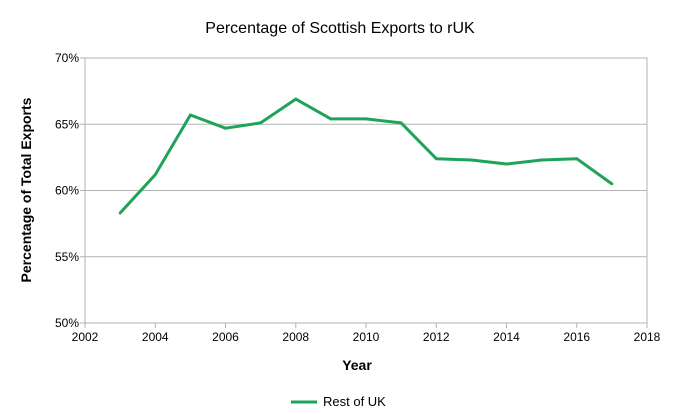 This screenshot has height=414, width=676. I want to click on data-point-2011, so click(401, 123).